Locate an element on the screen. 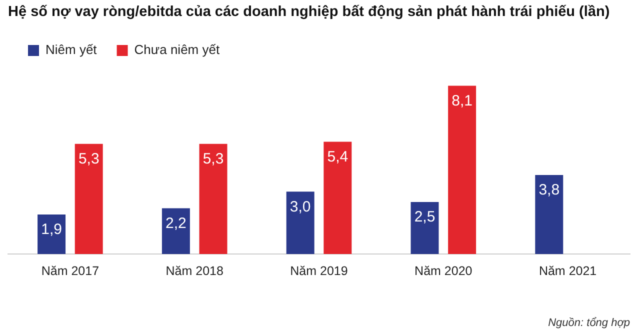  data-label: 1,9 is located at coordinates (51, 229).